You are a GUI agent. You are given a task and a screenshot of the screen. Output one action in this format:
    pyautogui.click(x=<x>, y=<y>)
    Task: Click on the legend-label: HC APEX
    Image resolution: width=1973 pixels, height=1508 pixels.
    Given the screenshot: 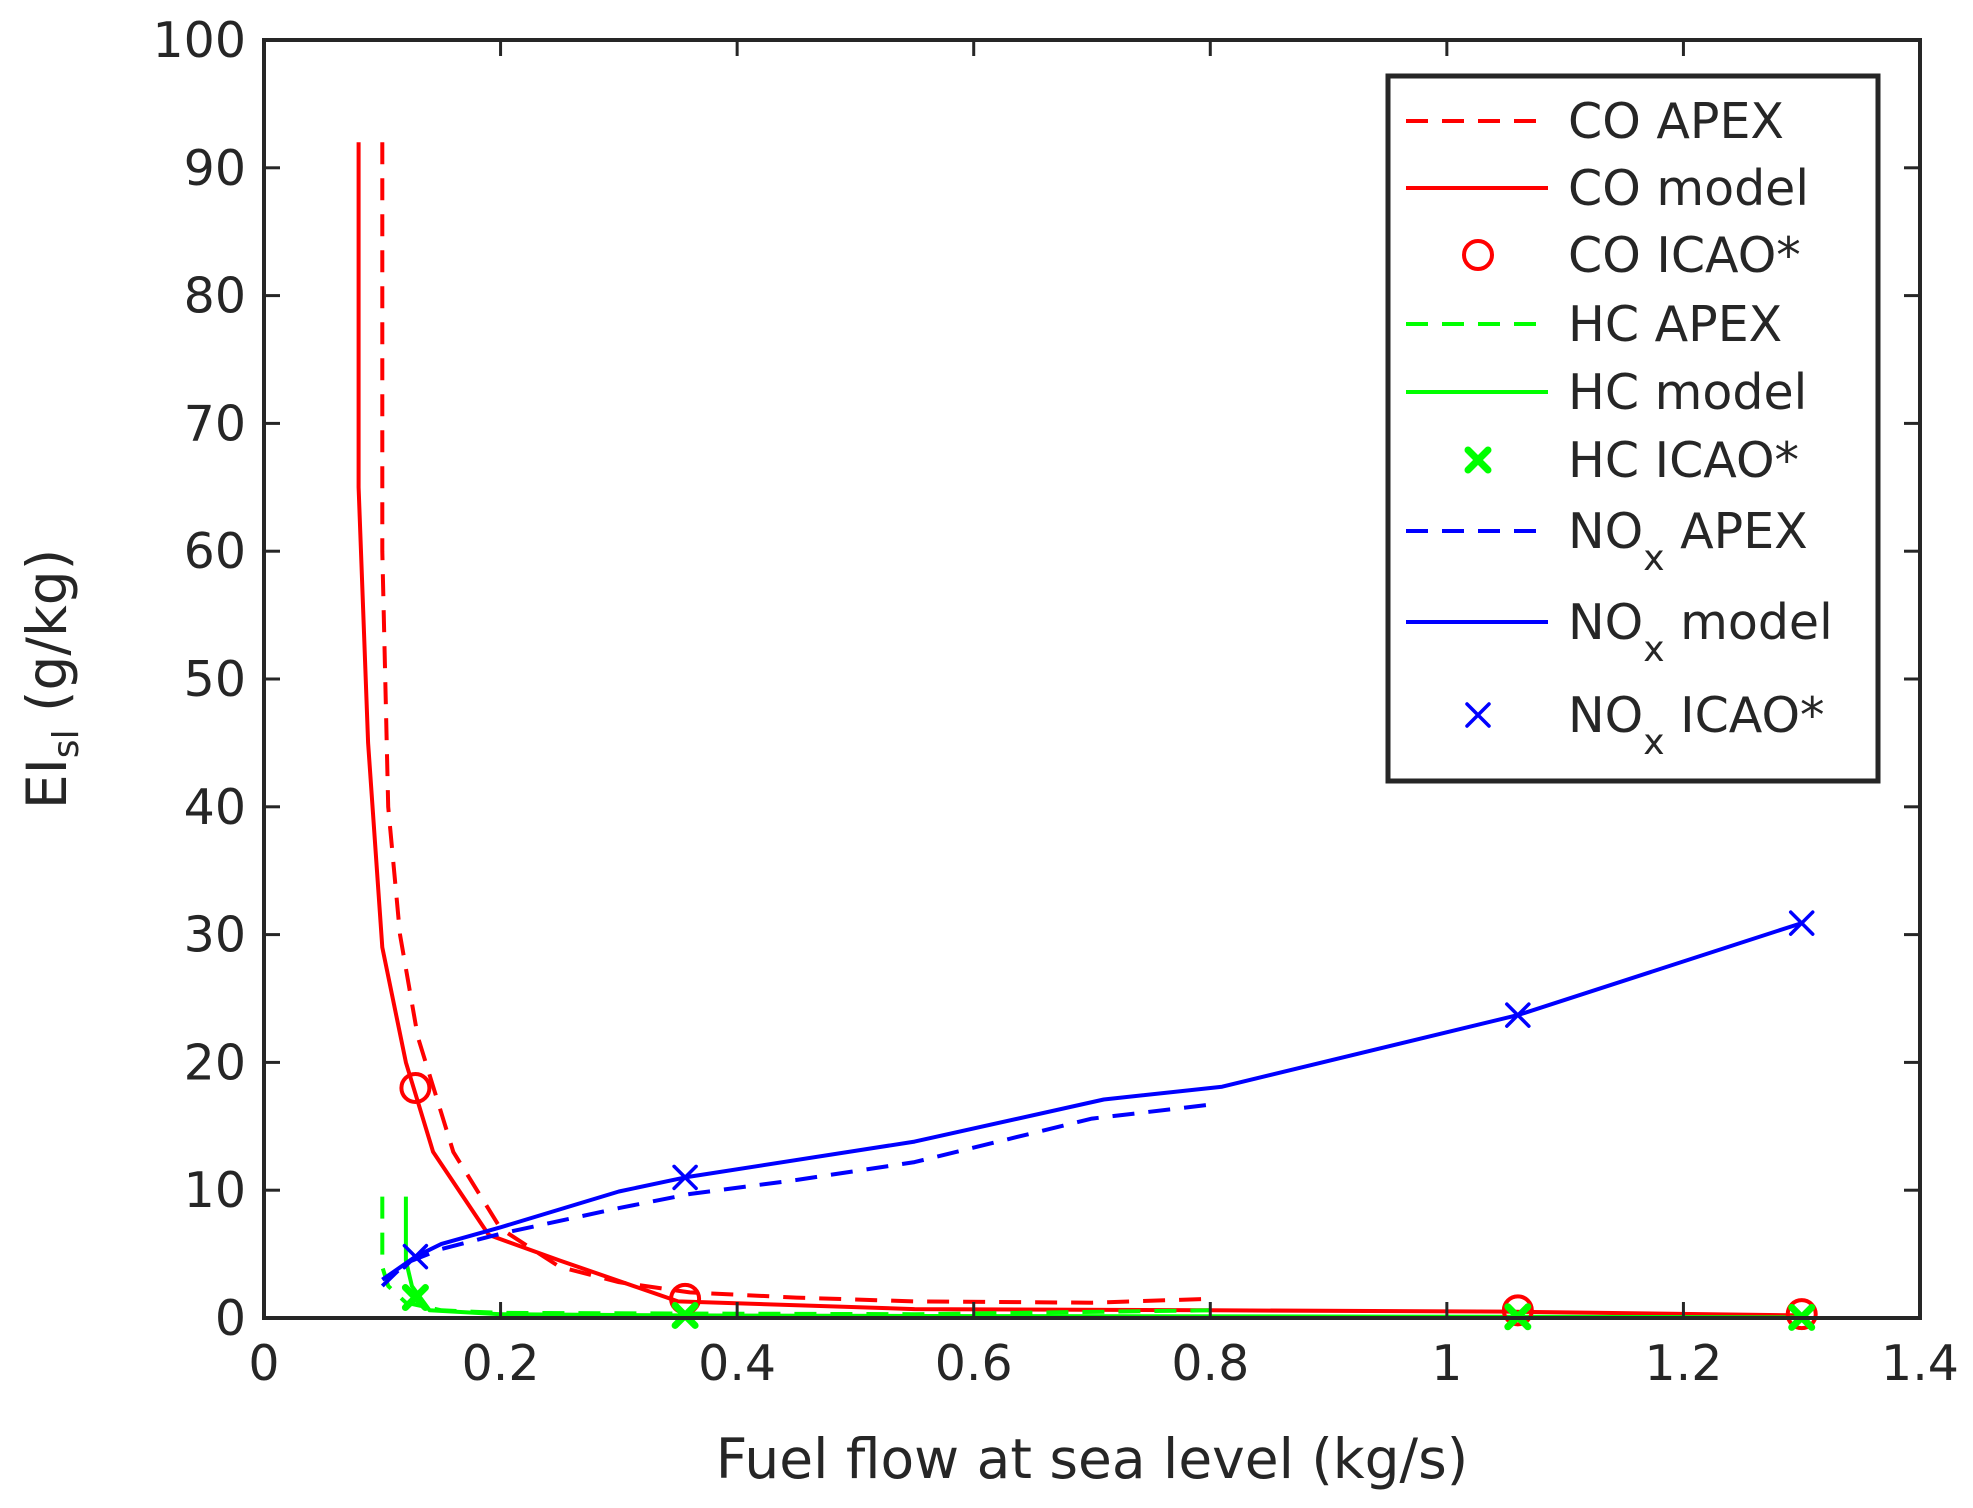 What is the action you would take?
    pyautogui.click(x=1675, y=324)
    